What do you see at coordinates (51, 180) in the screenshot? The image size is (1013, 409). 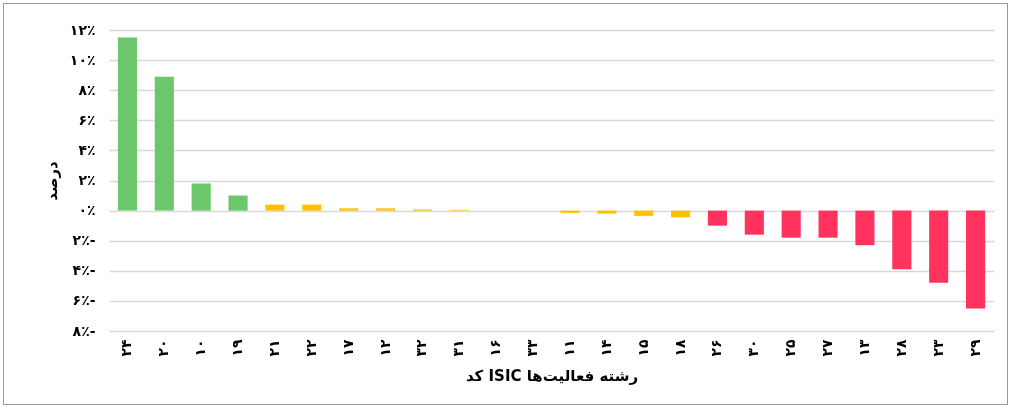 I see `y-axis-title: درصد` at bounding box center [51, 180].